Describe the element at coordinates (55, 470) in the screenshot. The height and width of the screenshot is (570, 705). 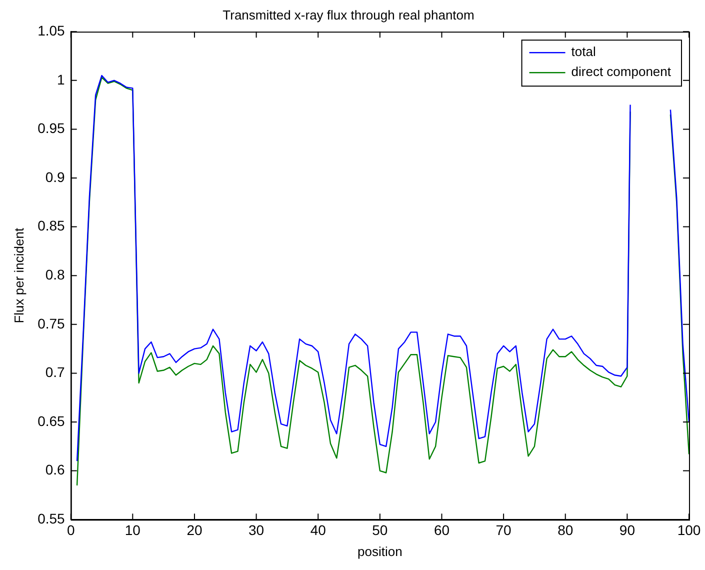
I see `y-tick-label: 0.6` at that location.